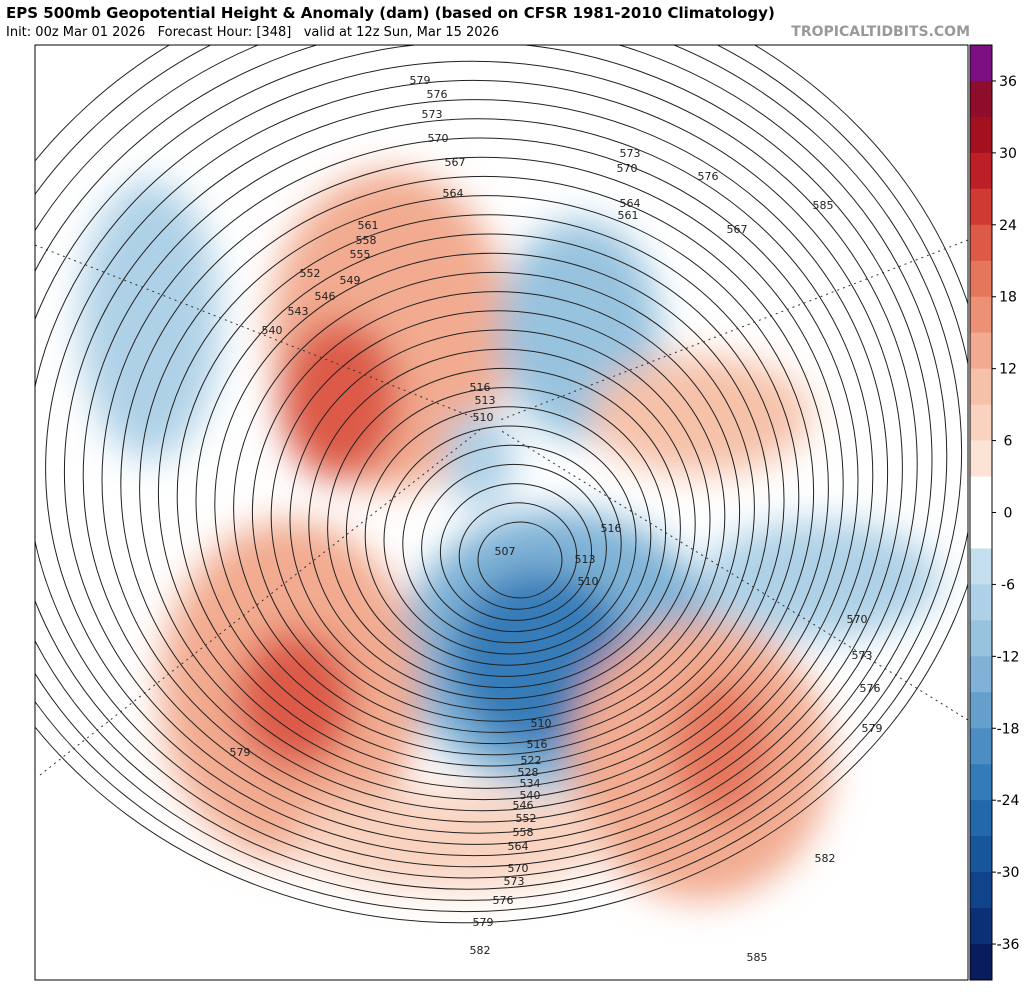  I want to click on colorbar-label: 12, so click(1008, 370).